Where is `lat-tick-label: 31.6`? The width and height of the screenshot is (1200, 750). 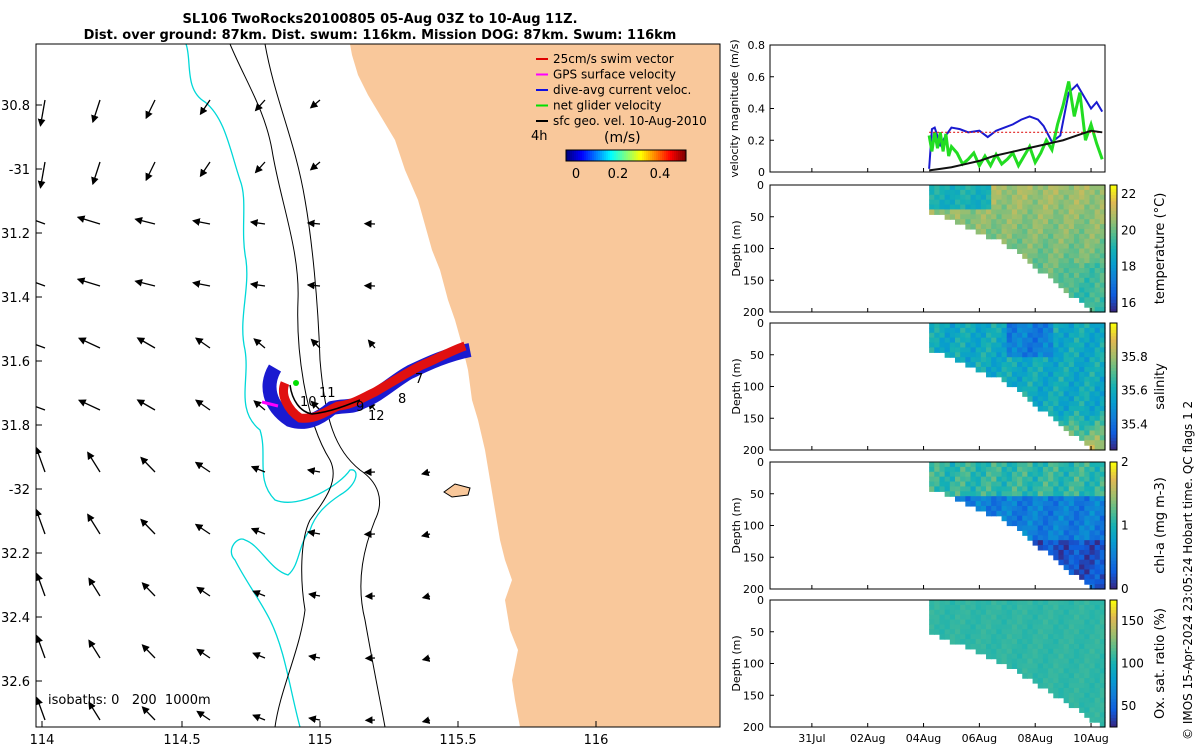 lat-tick-label: 31.6 is located at coordinates (15, 362).